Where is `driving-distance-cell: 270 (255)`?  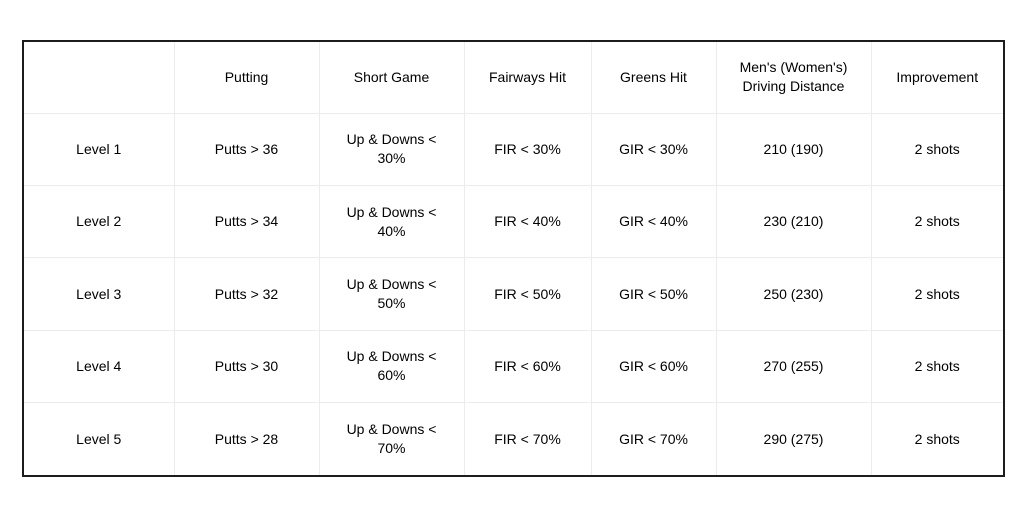 driving-distance-cell: 270 (255) is located at coordinates (793, 366).